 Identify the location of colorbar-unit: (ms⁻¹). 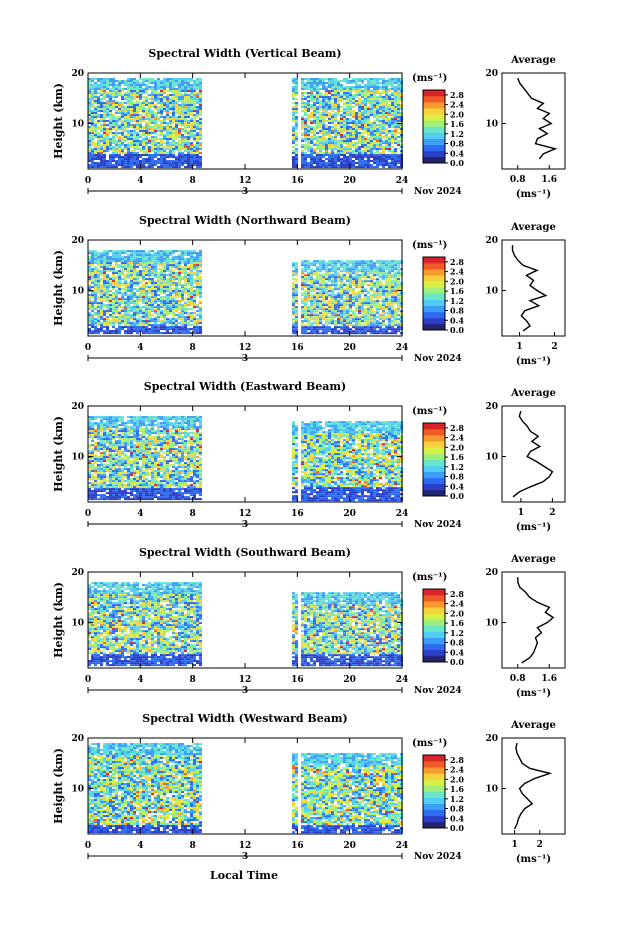
(429, 78).